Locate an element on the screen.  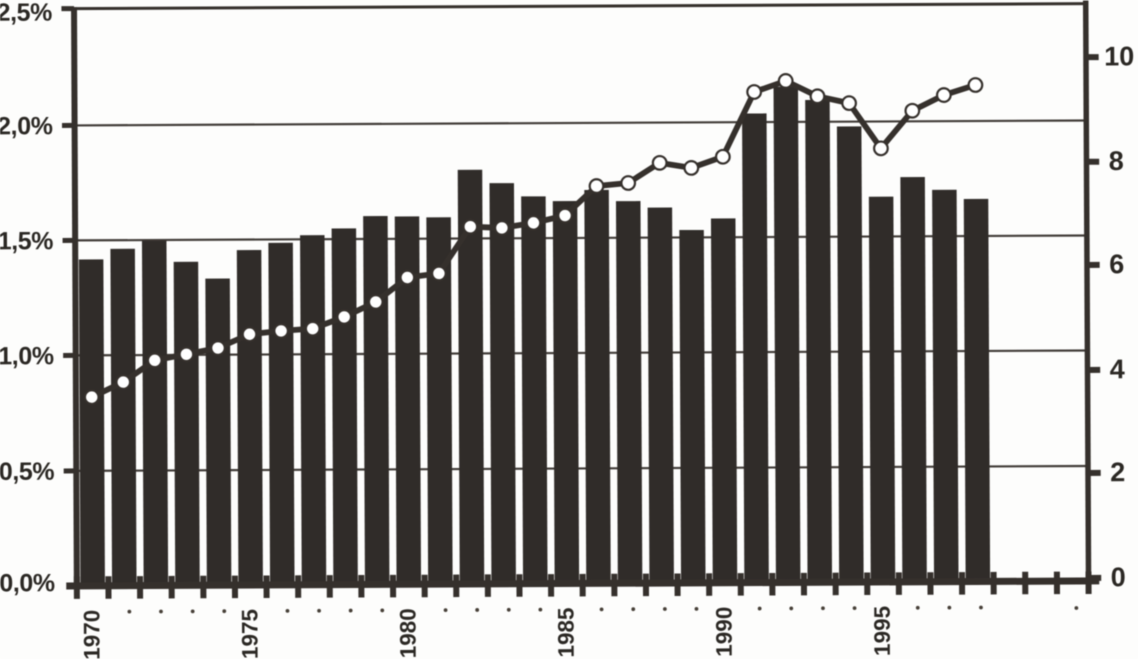
svg-text: 0,5% is located at coordinates (27, 472).